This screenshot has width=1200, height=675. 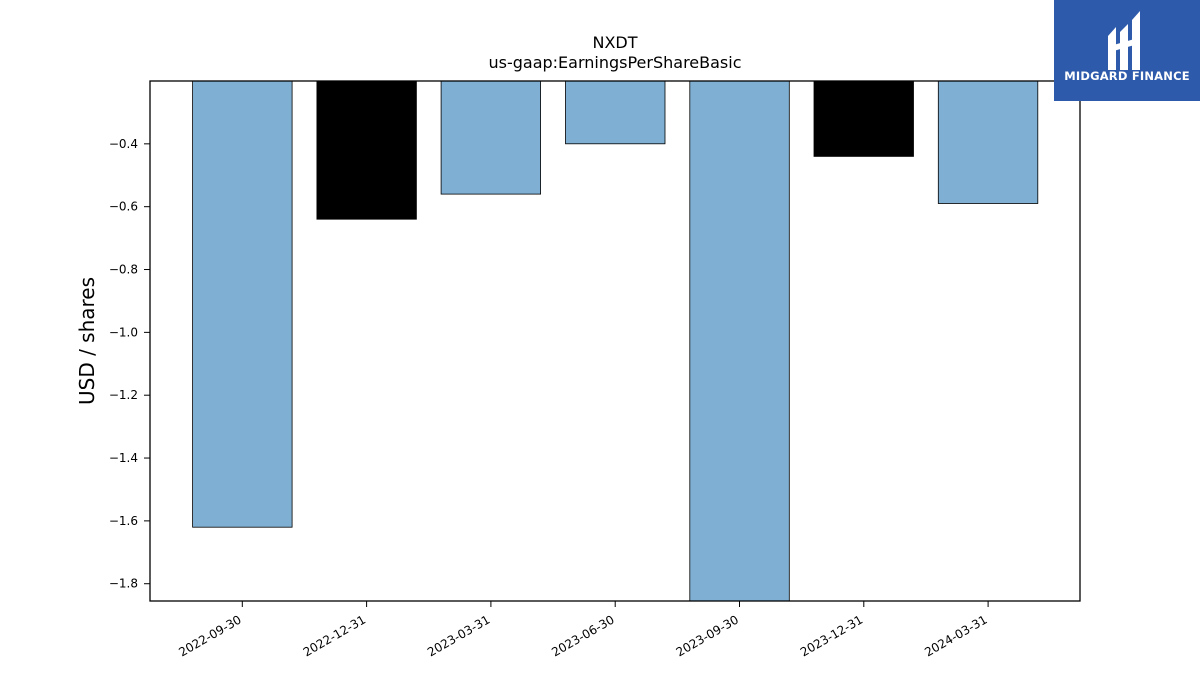 I want to click on midgard-finance-logo: MIDGARD FINANCE, so click(x=1127, y=50).